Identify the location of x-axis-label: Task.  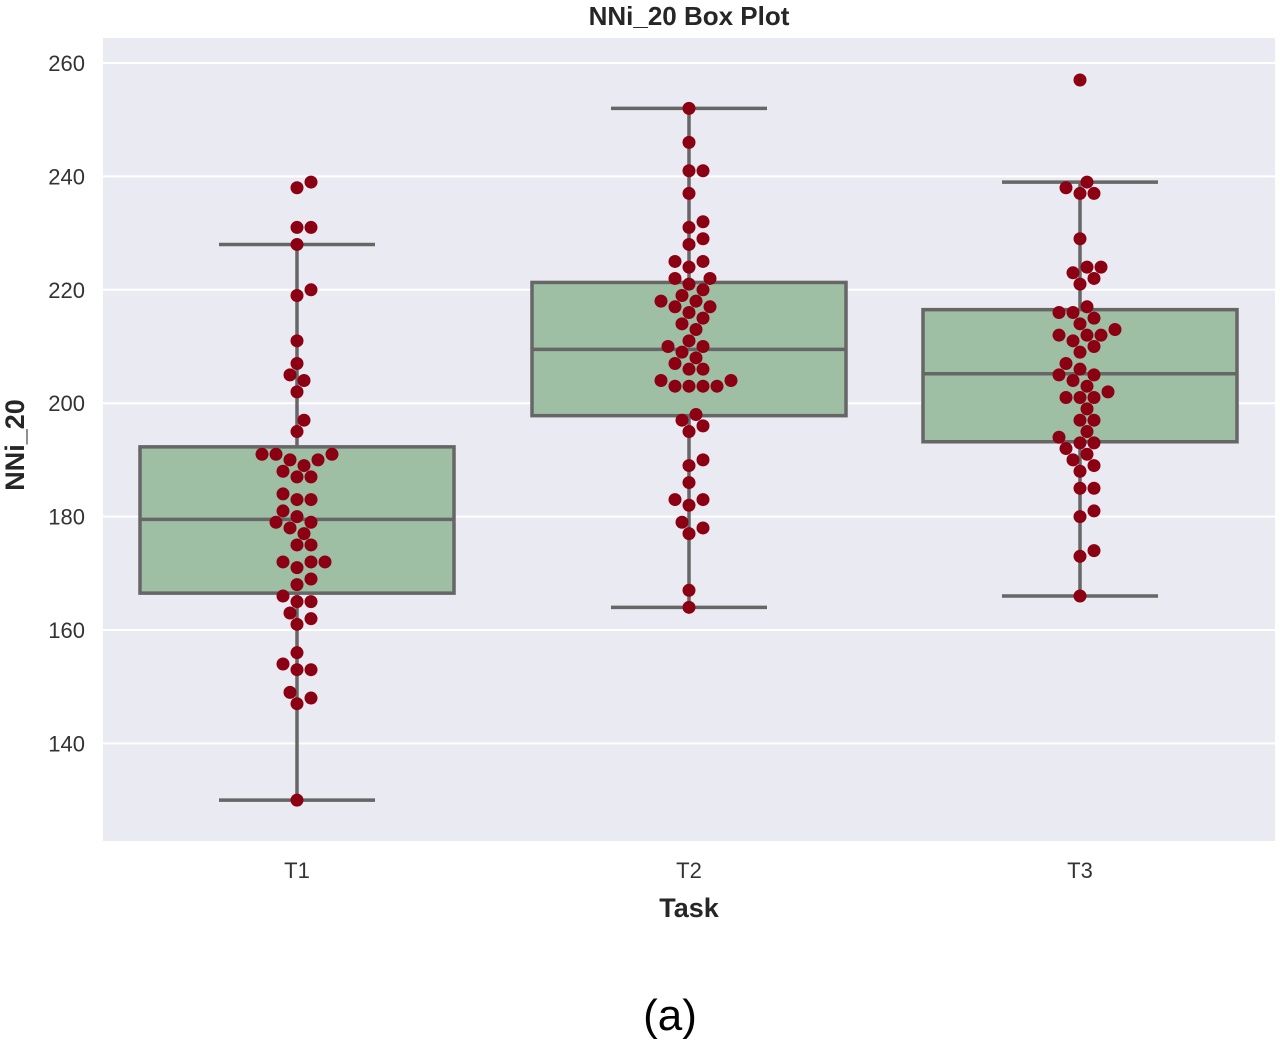
(689, 908).